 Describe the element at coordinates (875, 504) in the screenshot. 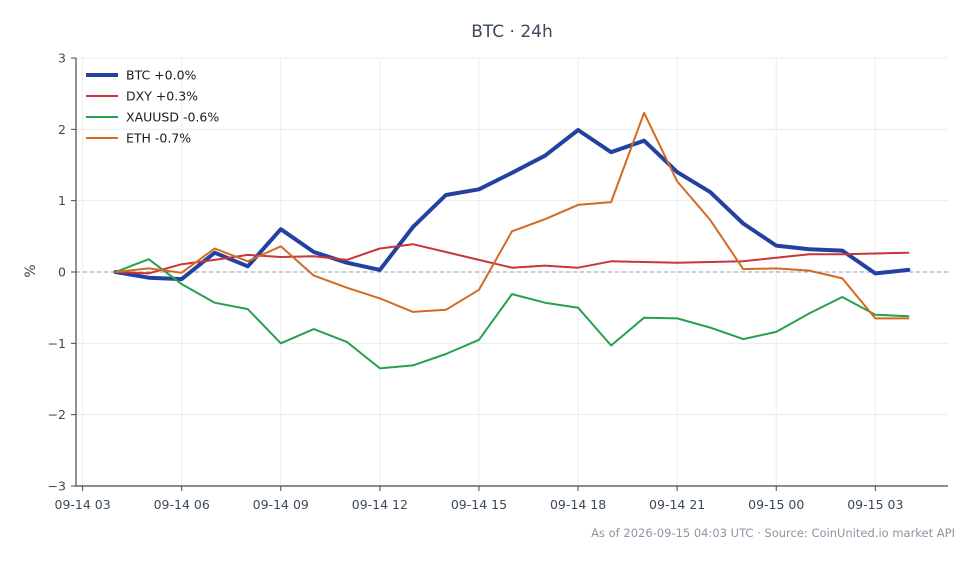

I see `x-tick-label: 09-15 03` at that location.